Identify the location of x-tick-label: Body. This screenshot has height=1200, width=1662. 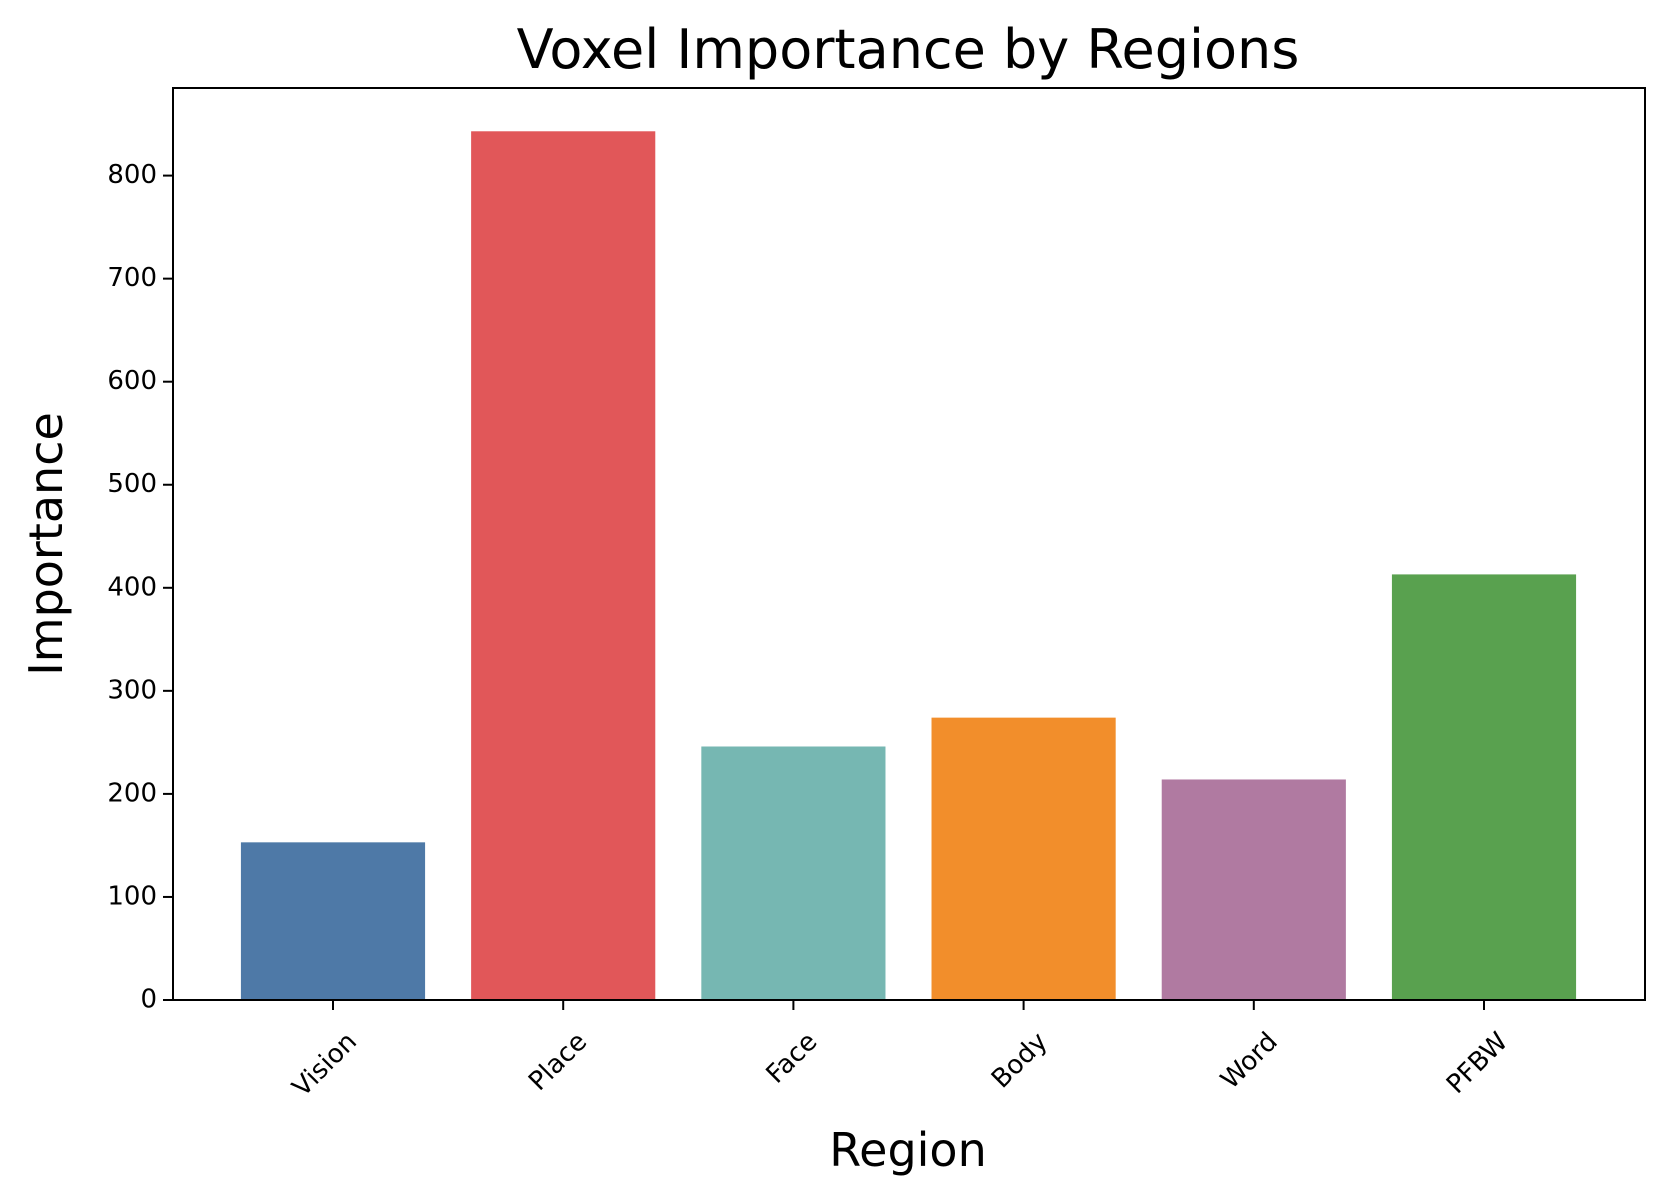
(1020, 1061).